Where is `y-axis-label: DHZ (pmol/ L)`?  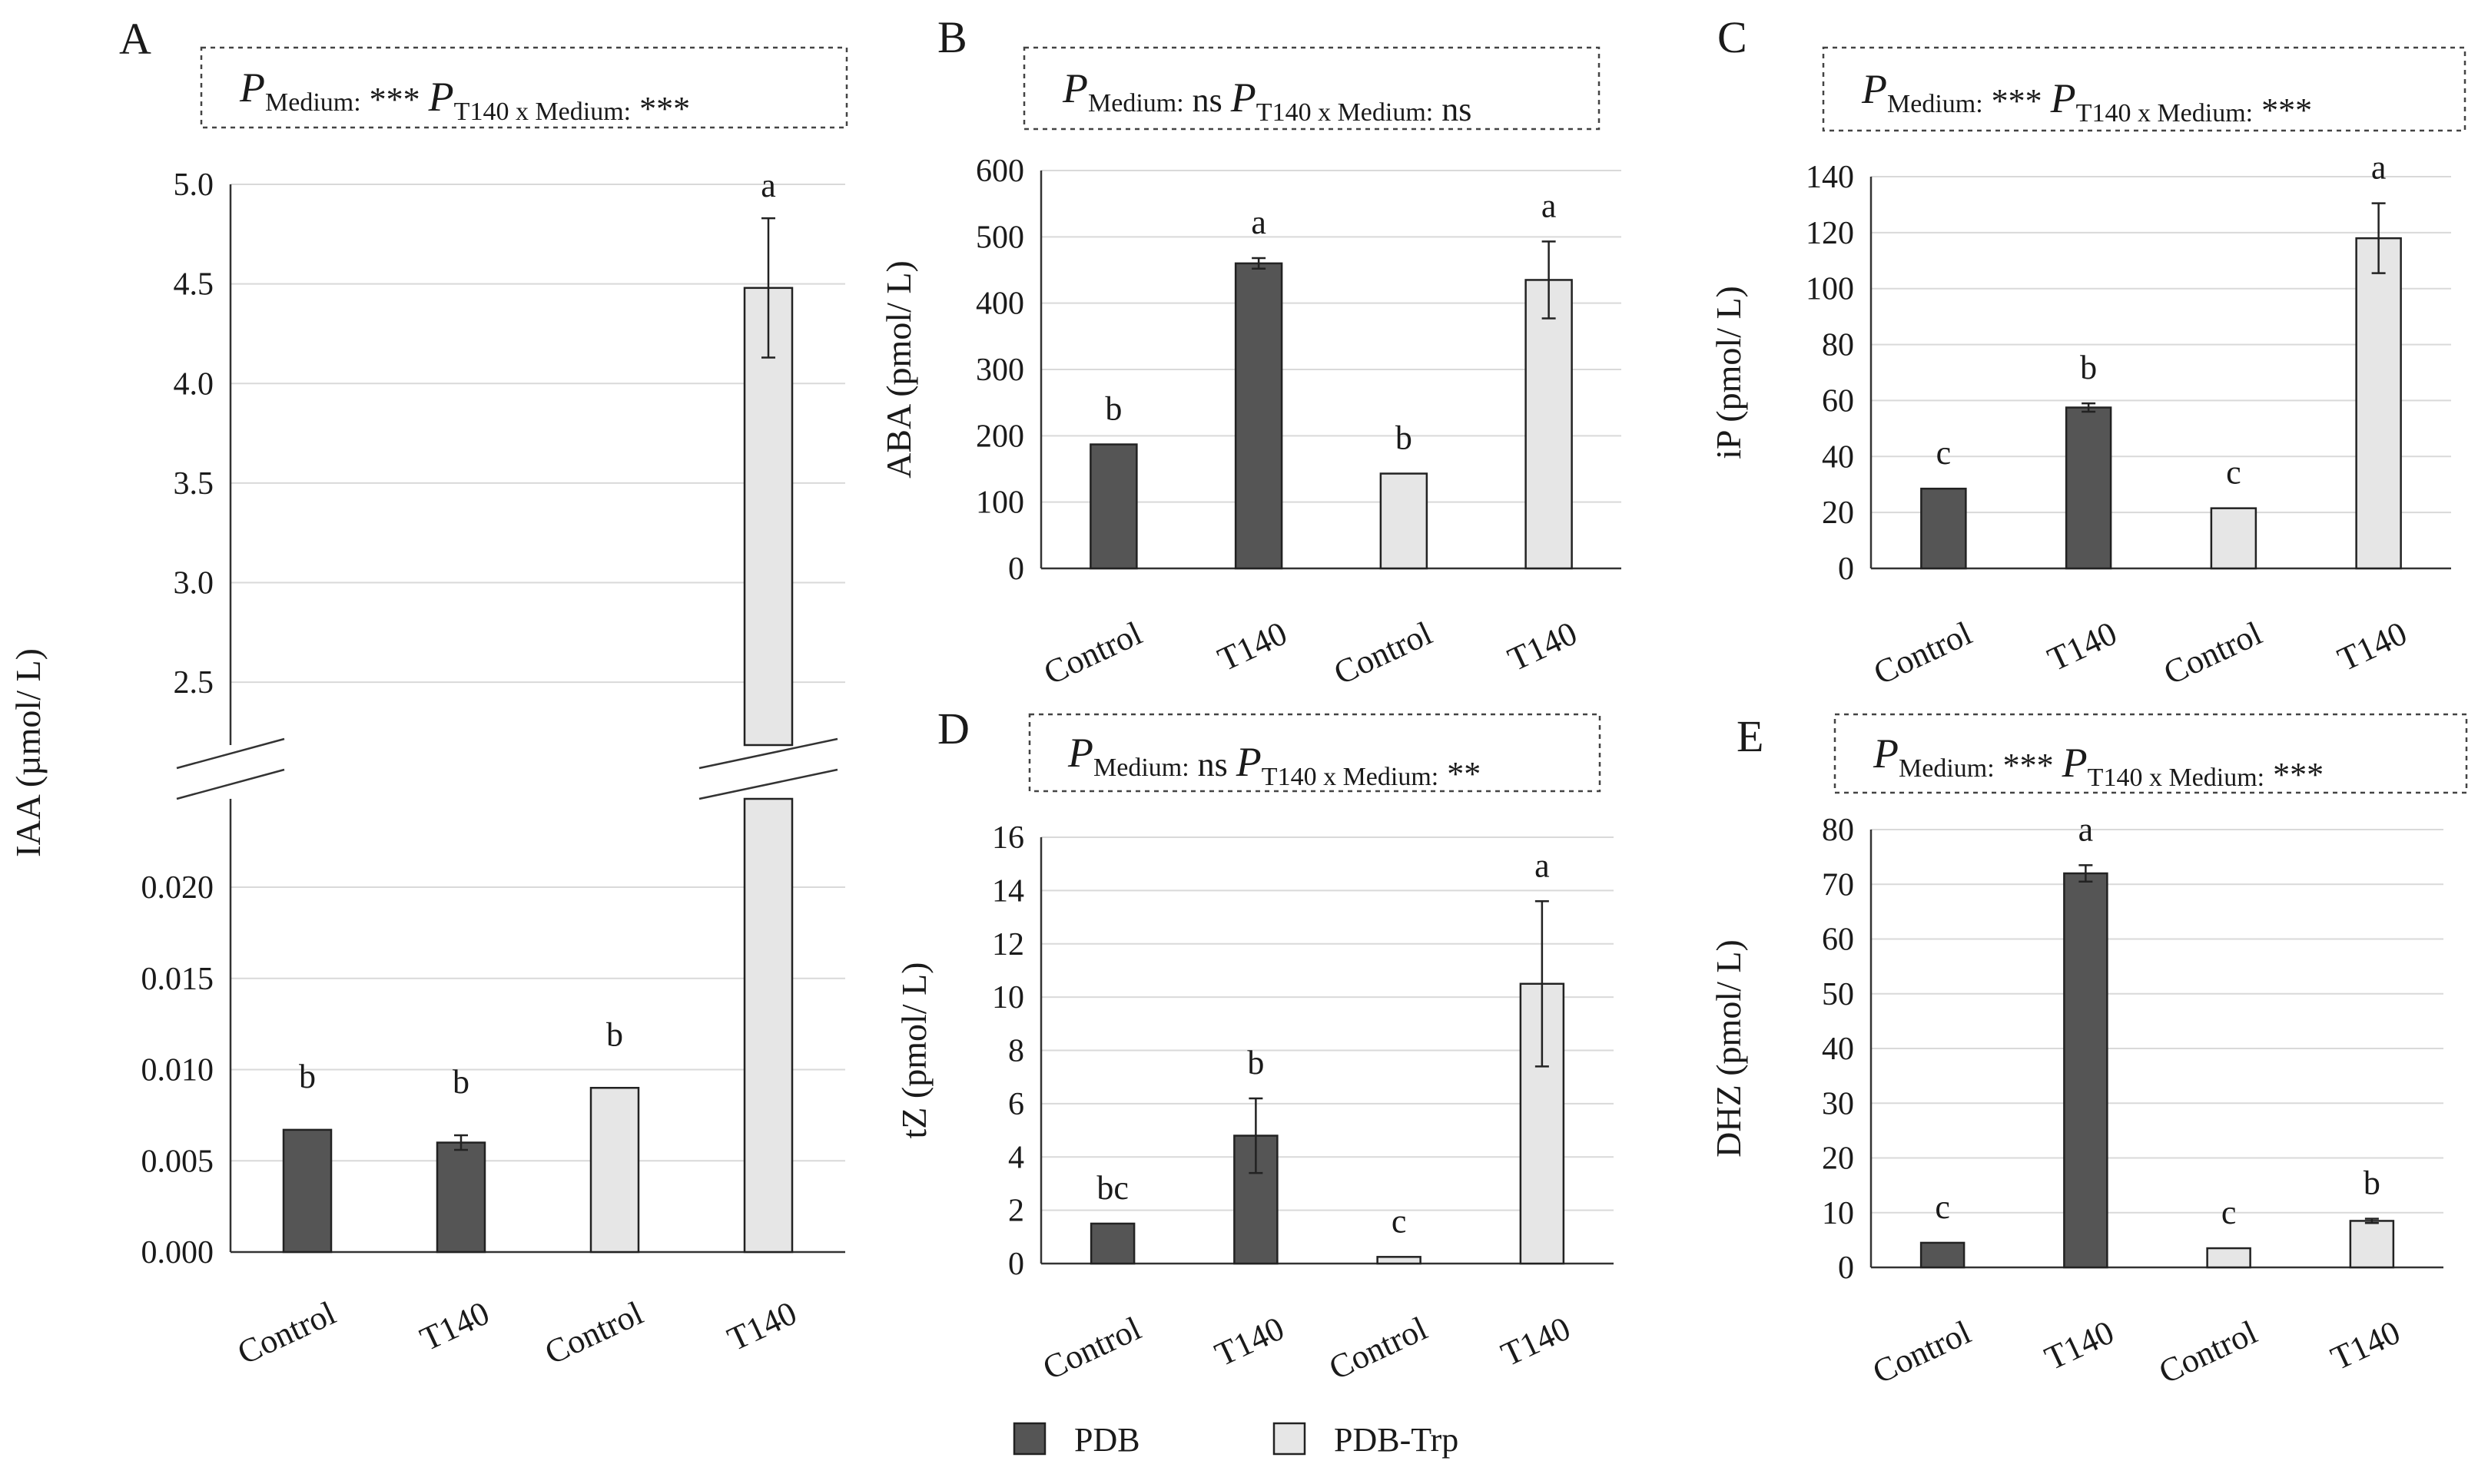
y-axis-label: DHZ (pmol/ L) is located at coordinates (1728, 1048).